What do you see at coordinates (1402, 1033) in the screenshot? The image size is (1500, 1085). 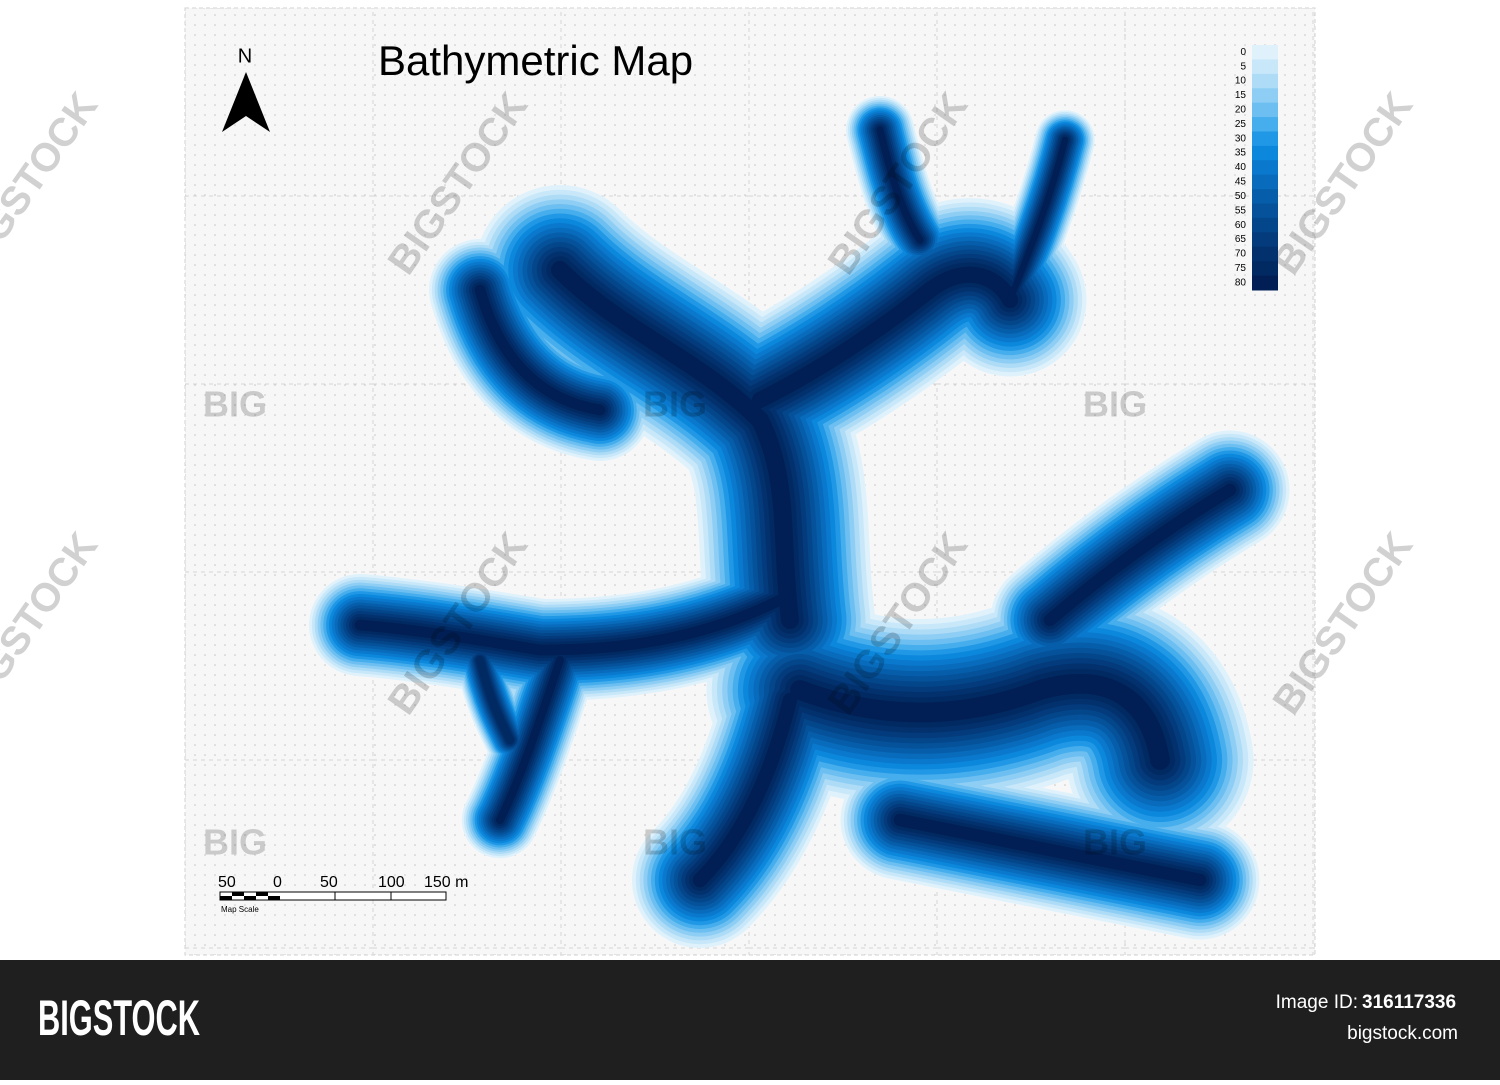 I see `footer-site: bigstock.com` at bounding box center [1402, 1033].